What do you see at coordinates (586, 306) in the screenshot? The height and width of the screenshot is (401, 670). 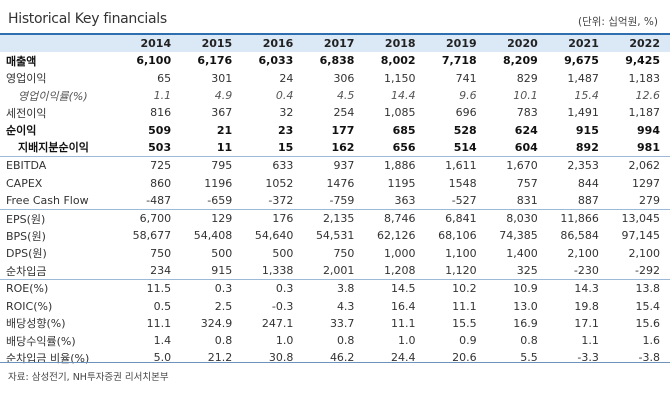 I see `table-cell: 19.8` at bounding box center [586, 306].